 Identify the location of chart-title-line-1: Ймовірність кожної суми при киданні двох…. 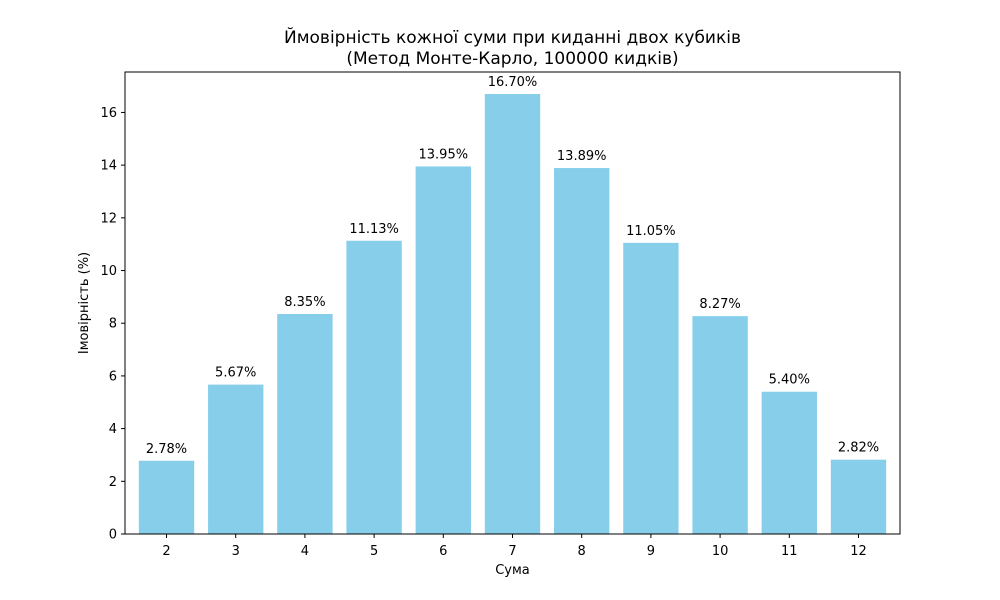
(512, 37).